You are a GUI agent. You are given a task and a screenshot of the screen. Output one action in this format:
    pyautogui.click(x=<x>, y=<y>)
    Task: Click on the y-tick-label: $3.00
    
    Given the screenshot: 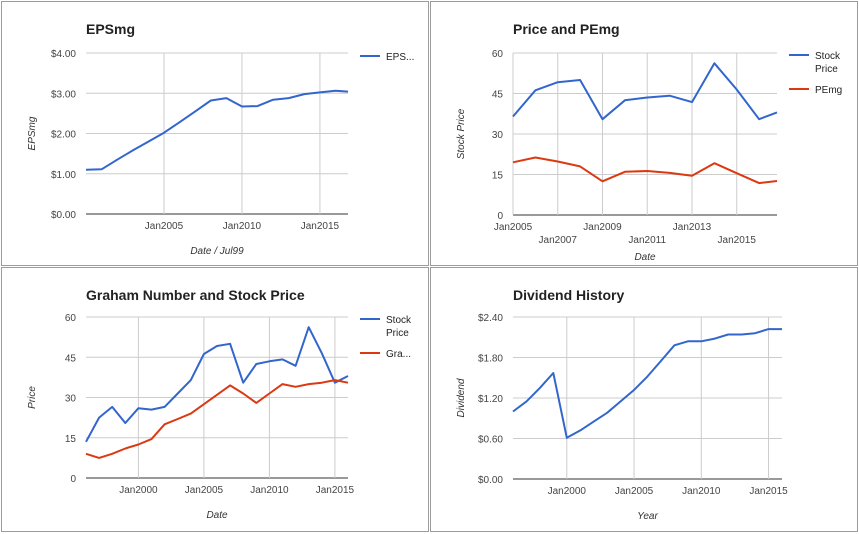 What is the action you would take?
    pyautogui.click(x=63, y=94)
    